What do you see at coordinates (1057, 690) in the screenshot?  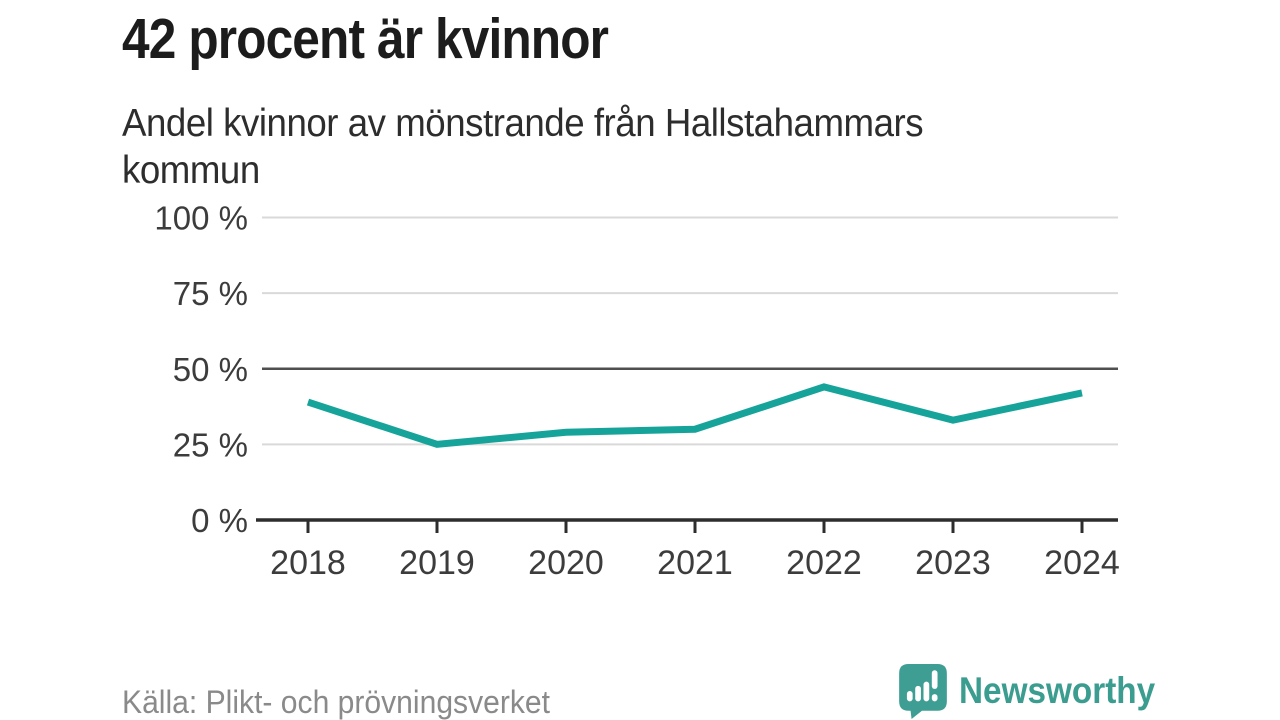 I see `newsworthy-logo-text: Newsworthy` at bounding box center [1057, 690].